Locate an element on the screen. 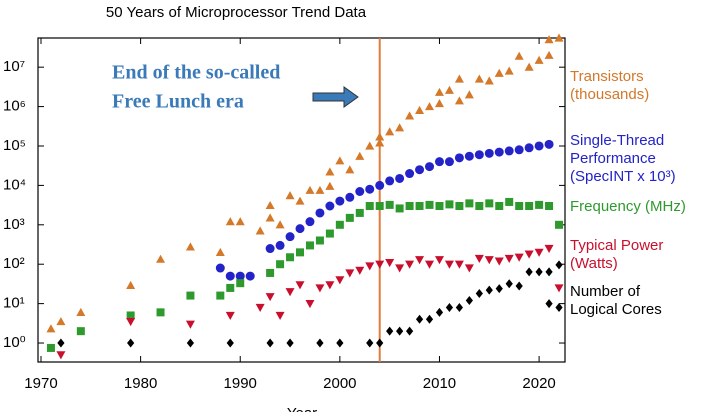 The width and height of the screenshot is (710, 412). y-tick-label: 10³ is located at coordinates (14, 224).